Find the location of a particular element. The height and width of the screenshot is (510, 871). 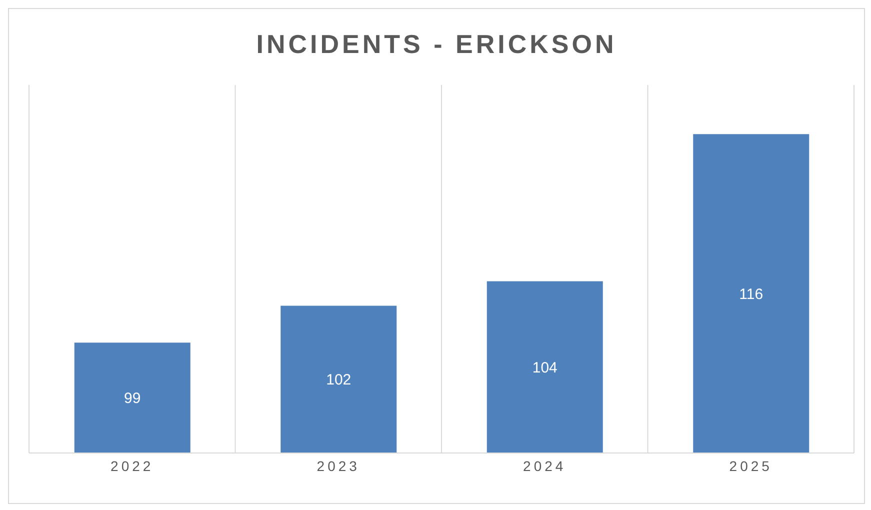

data-label: 102 is located at coordinates (339, 380).